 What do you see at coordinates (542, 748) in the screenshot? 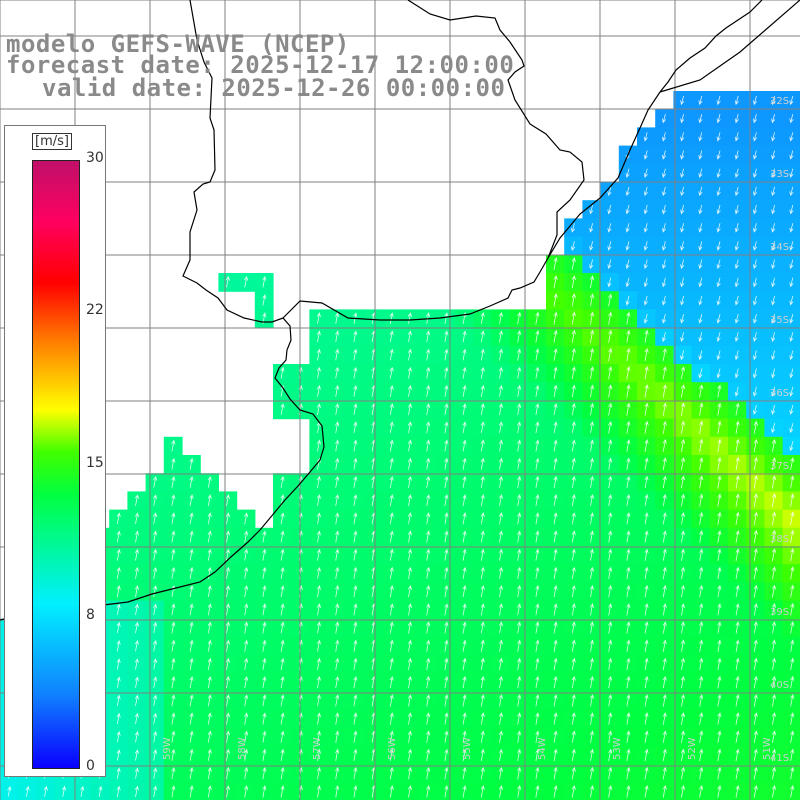
I see `longitude-label: 54W` at bounding box center [542, 748].